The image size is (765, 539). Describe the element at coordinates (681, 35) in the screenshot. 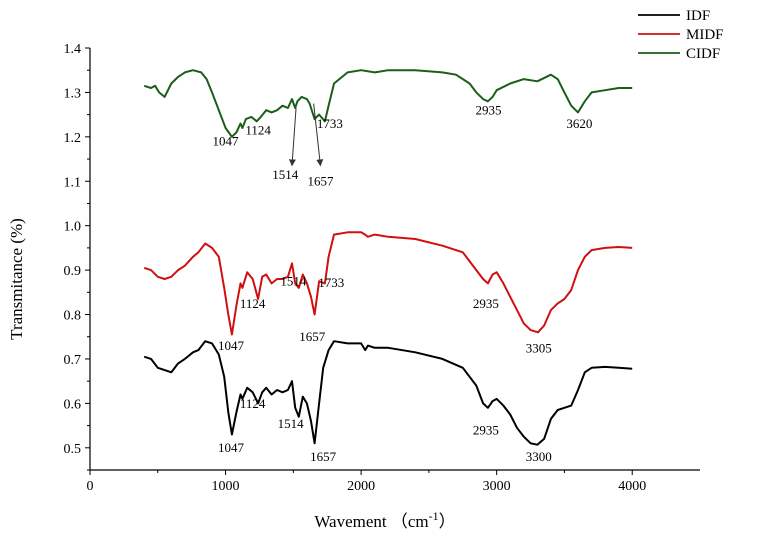

I see `legend: IDF MIDF CIDF` at that location.